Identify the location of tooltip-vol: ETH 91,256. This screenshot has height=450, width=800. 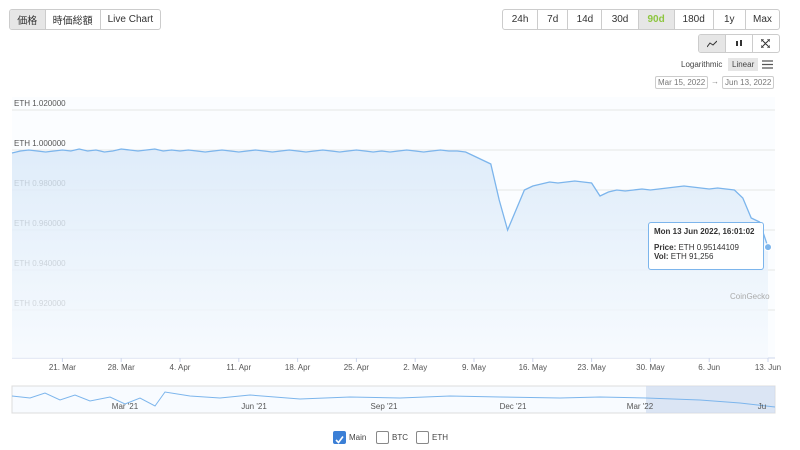
(692, 256).